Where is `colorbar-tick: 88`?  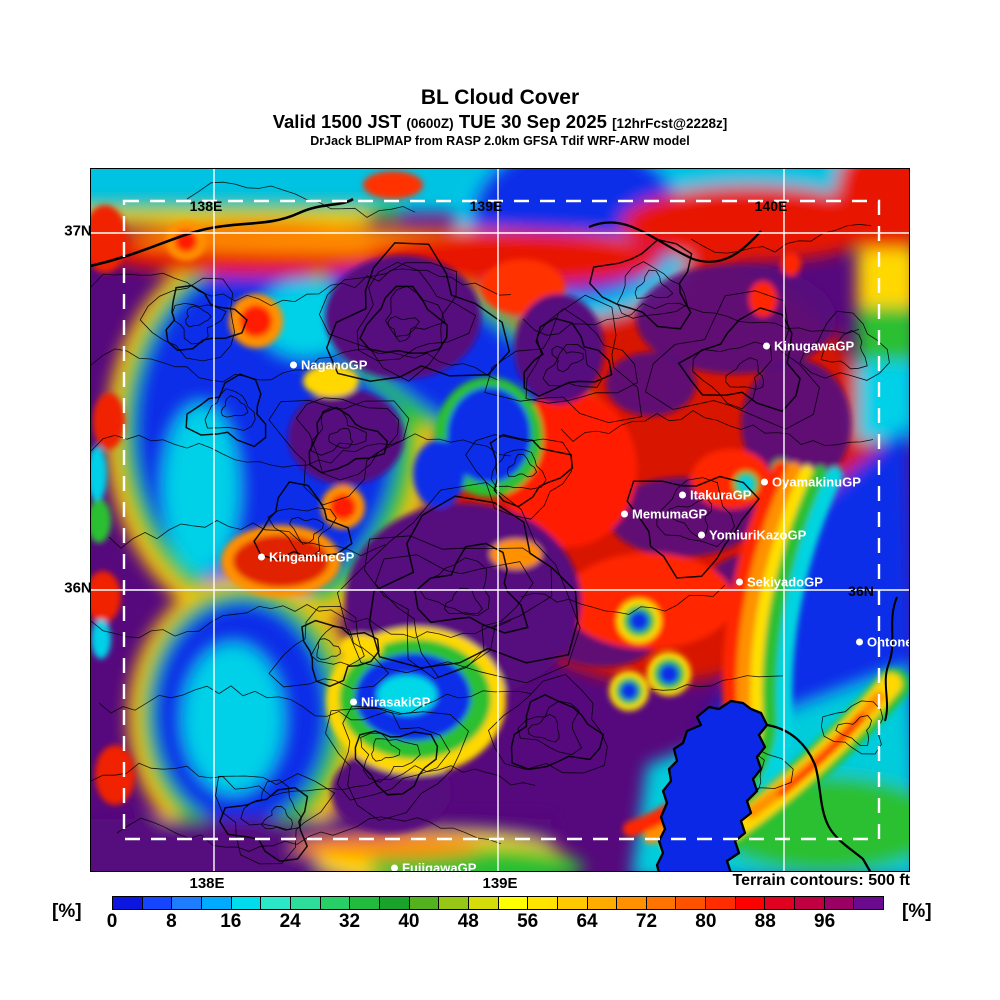
colorbar-tick: 88 is located at coordinates (765, 921).